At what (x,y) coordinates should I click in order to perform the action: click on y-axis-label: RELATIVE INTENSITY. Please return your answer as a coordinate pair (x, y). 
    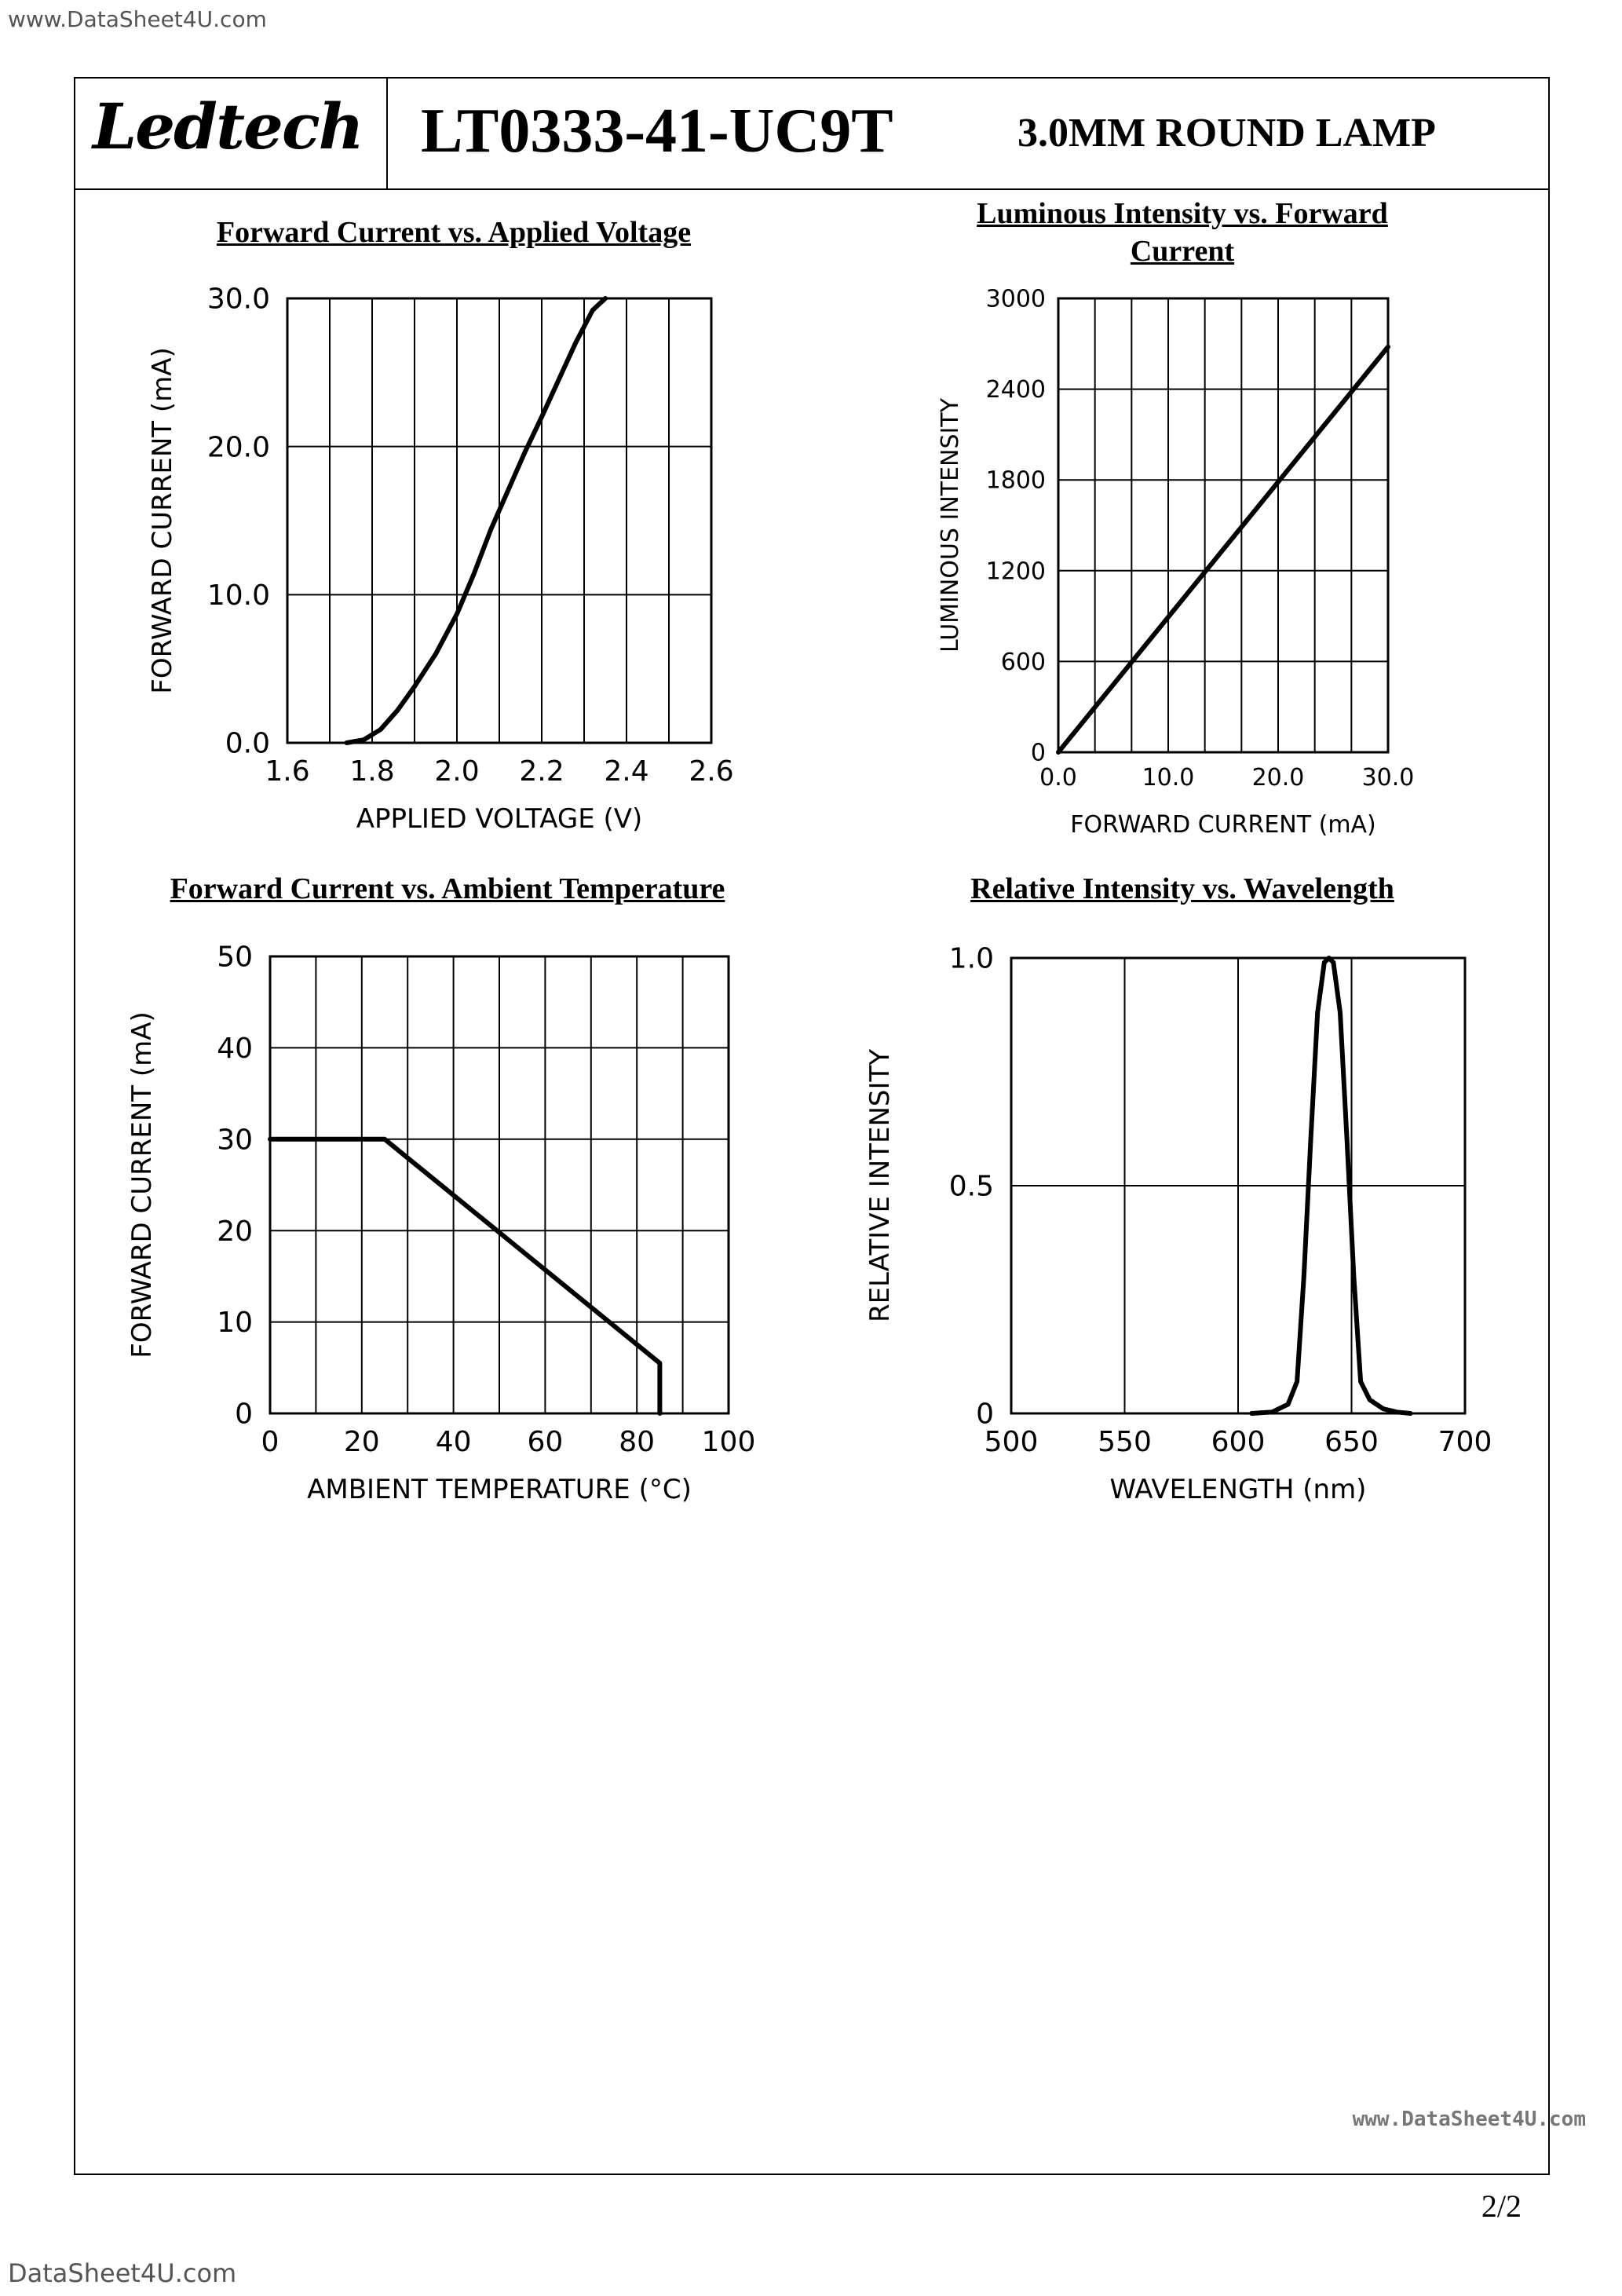
    Looking at the image, I should click on (880, 1185).